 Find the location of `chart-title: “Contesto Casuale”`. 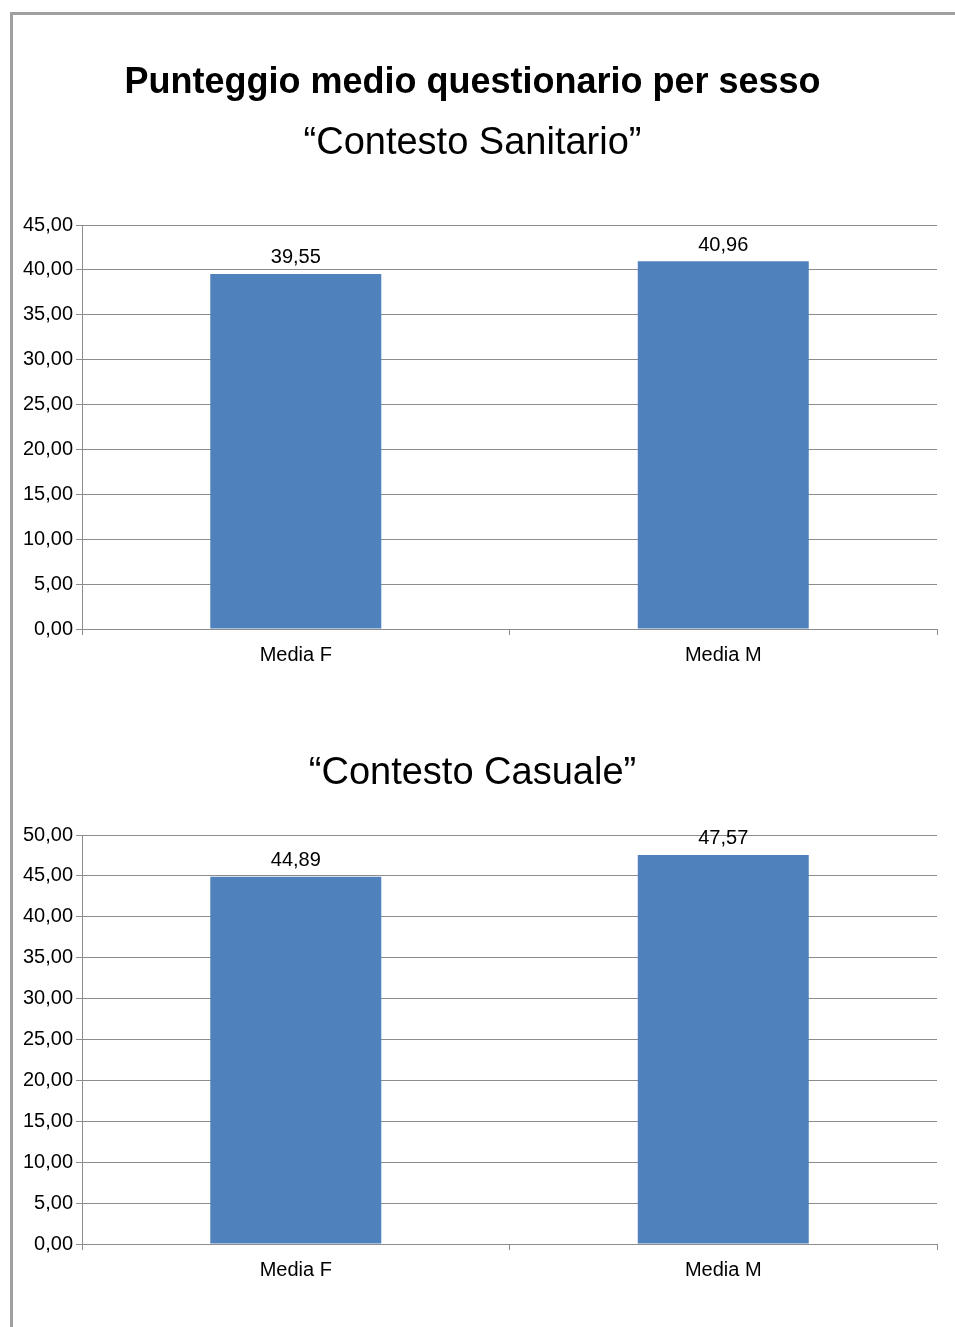

chart-title: “Contesto Casuale” is located at coordinates (472, 772).